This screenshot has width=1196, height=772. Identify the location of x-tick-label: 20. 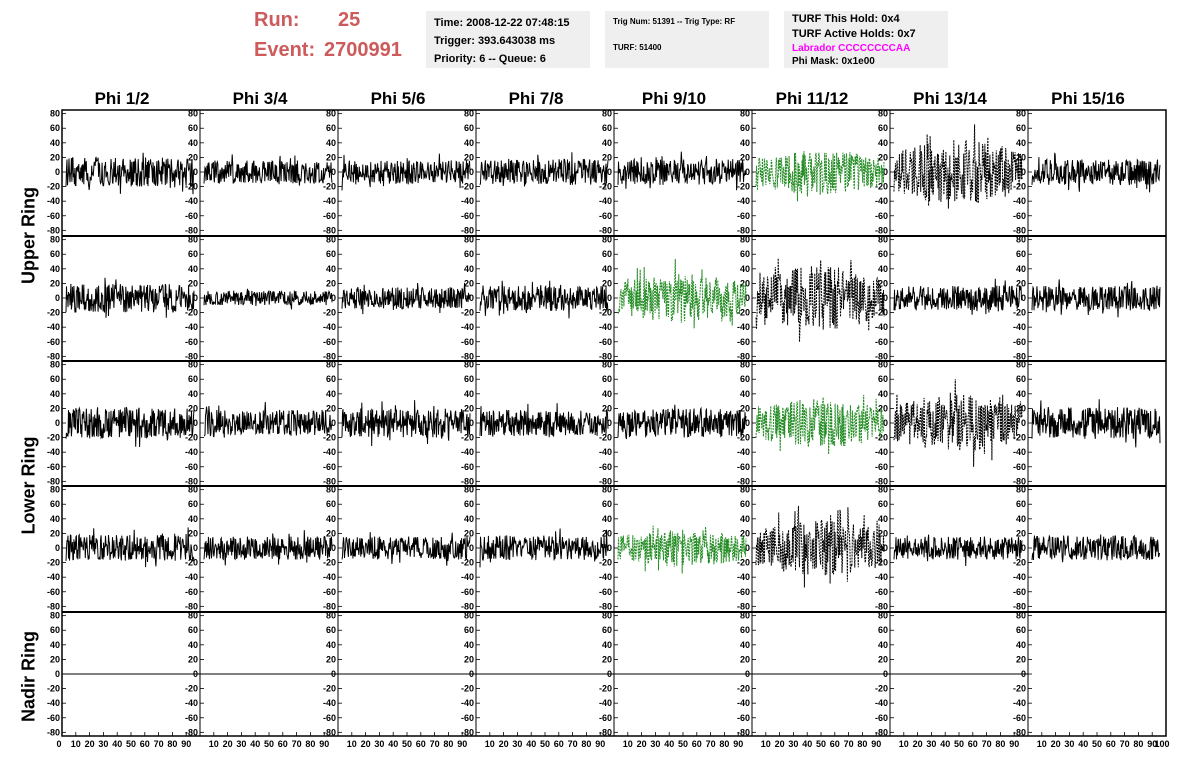
(918, 744).